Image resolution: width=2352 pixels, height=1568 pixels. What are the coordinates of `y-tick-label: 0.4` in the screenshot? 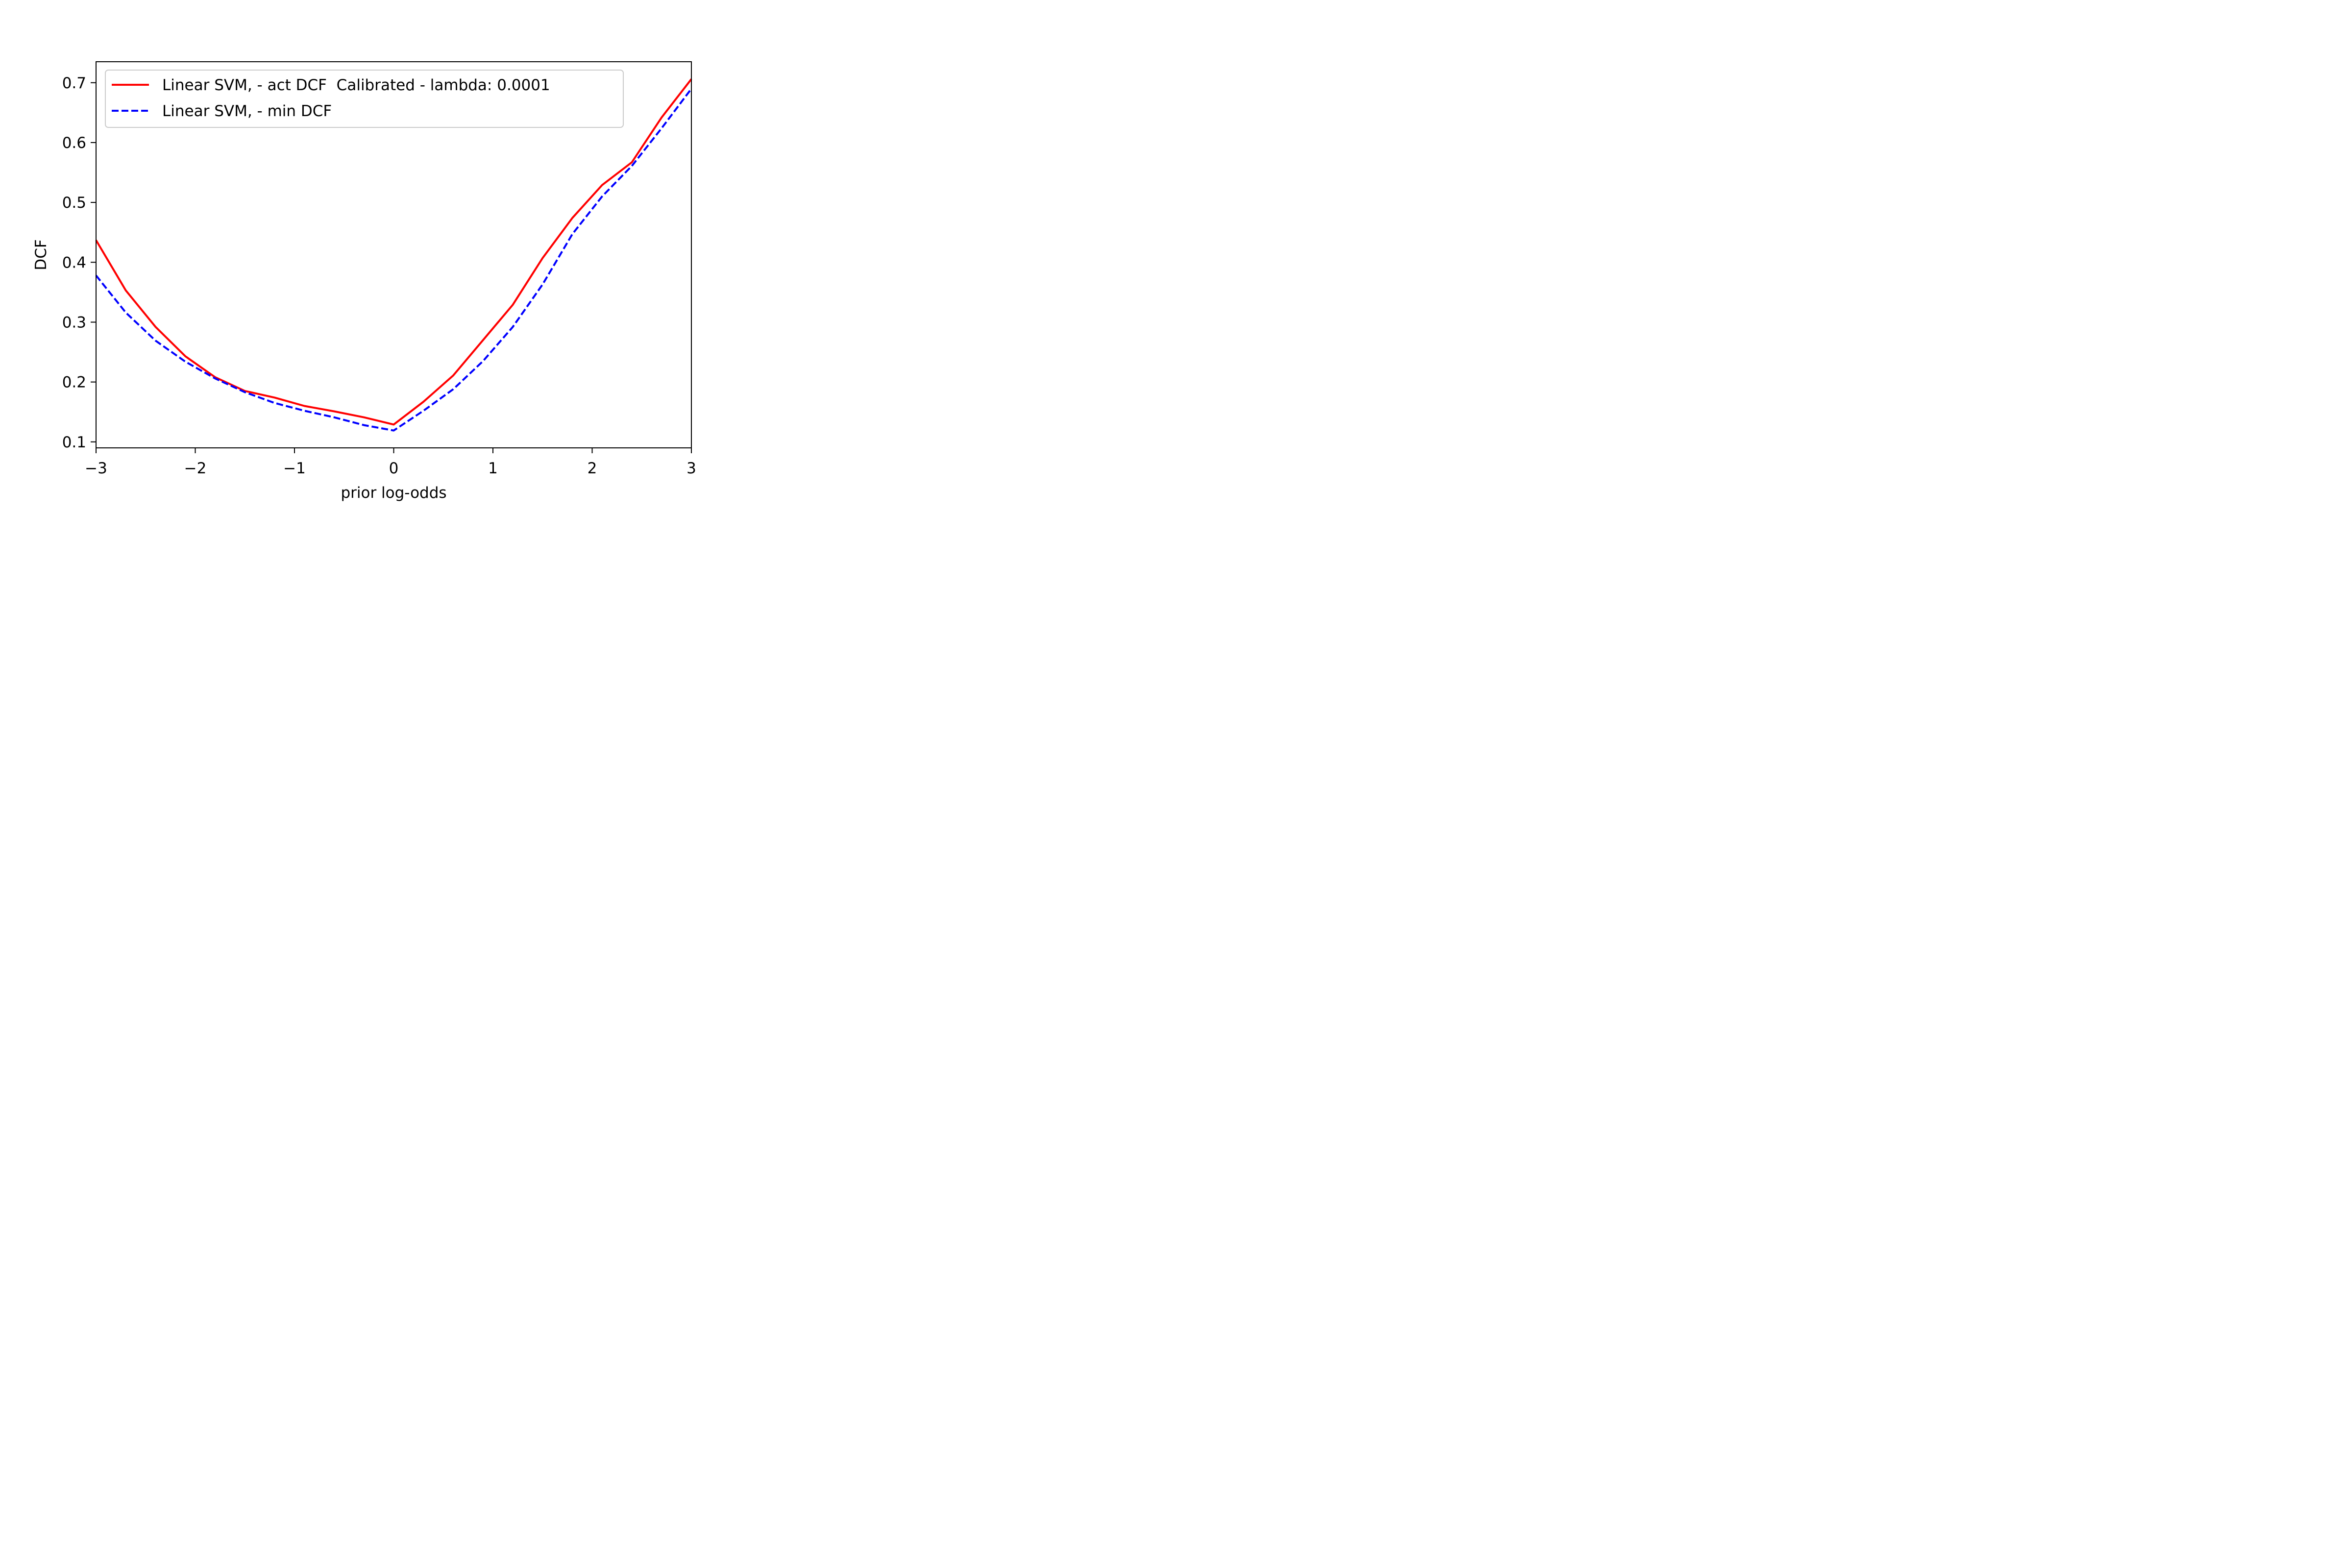 It's located at (74, 262).